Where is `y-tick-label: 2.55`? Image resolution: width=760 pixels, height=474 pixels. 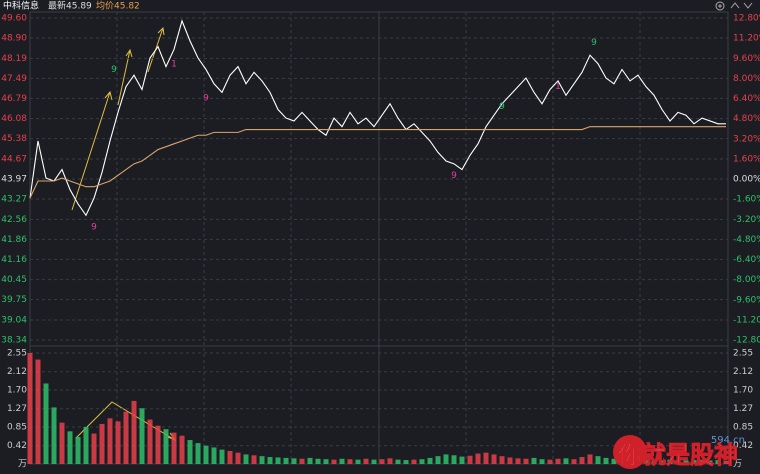
y-tick-label: 2.55 is located at coordinates (17, 354).